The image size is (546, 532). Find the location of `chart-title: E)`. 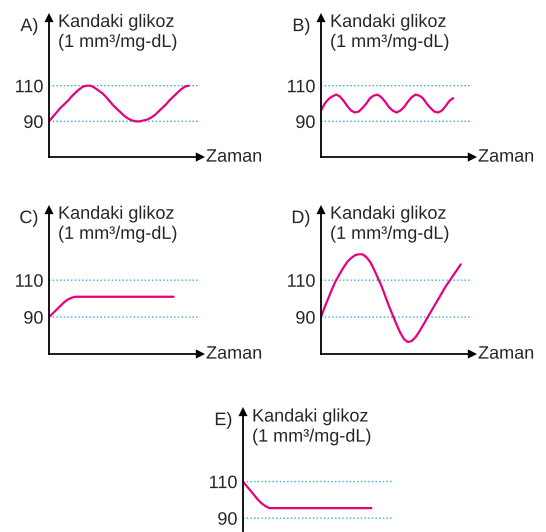

chart-title: E) is located at coordinates (224, 420).